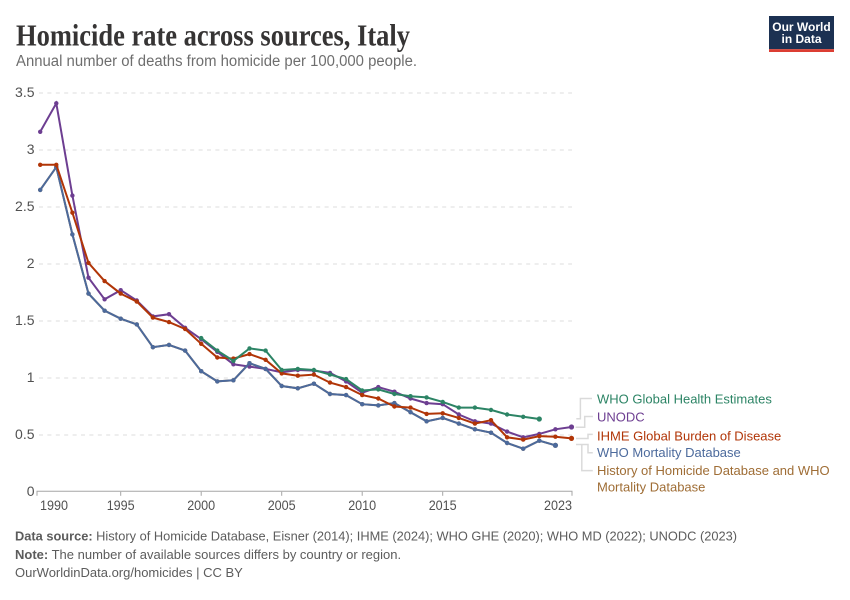 The width and height of the screenshot is (850, 600). Describe the element at coordinates (129, 572) in the screenshot. I see `svg-text:OurWorldinData.org/homicides |: OurWorldinData.org/homicides | CC BY` at that location.